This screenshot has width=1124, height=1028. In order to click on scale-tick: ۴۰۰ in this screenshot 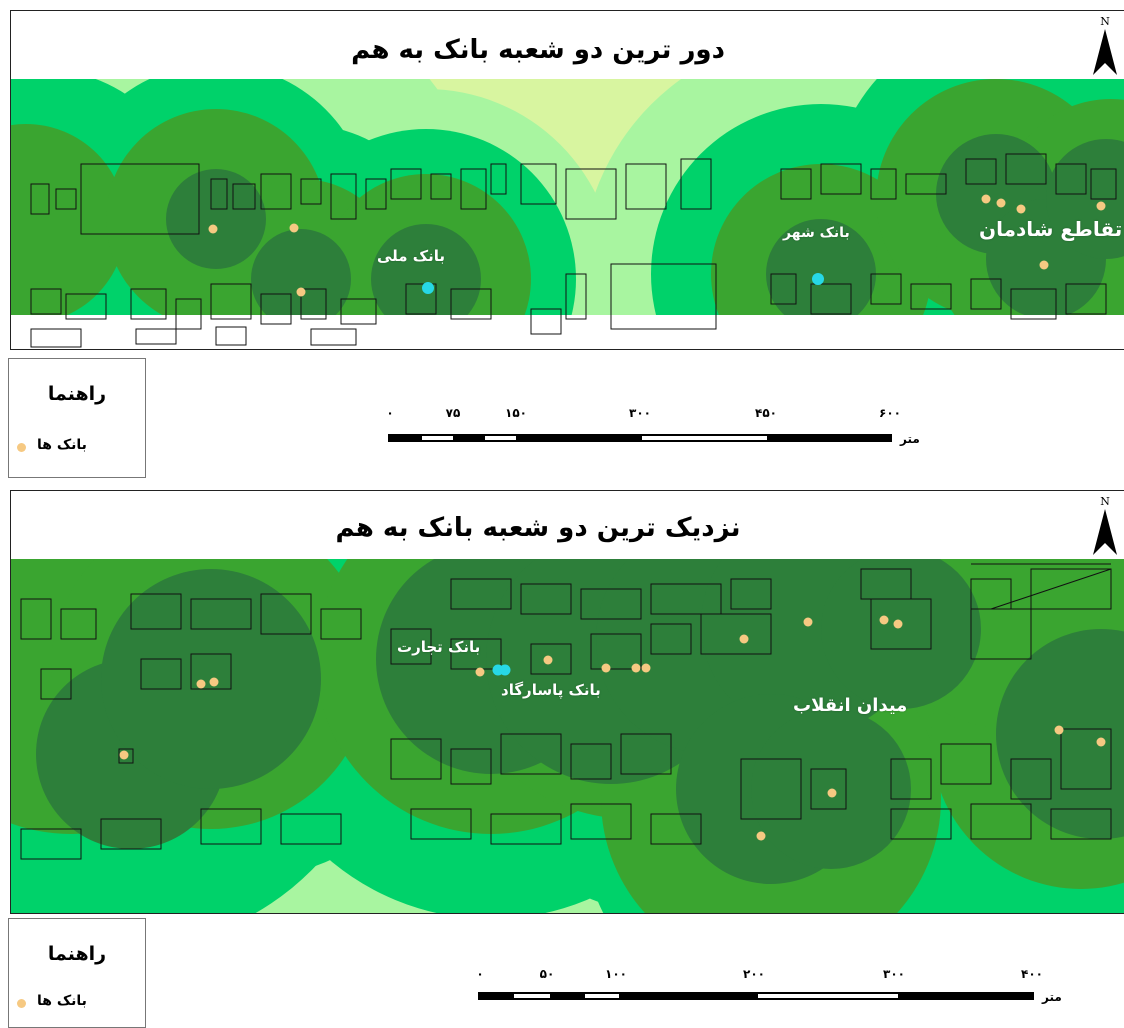, I will do `click(1032, 974)`.